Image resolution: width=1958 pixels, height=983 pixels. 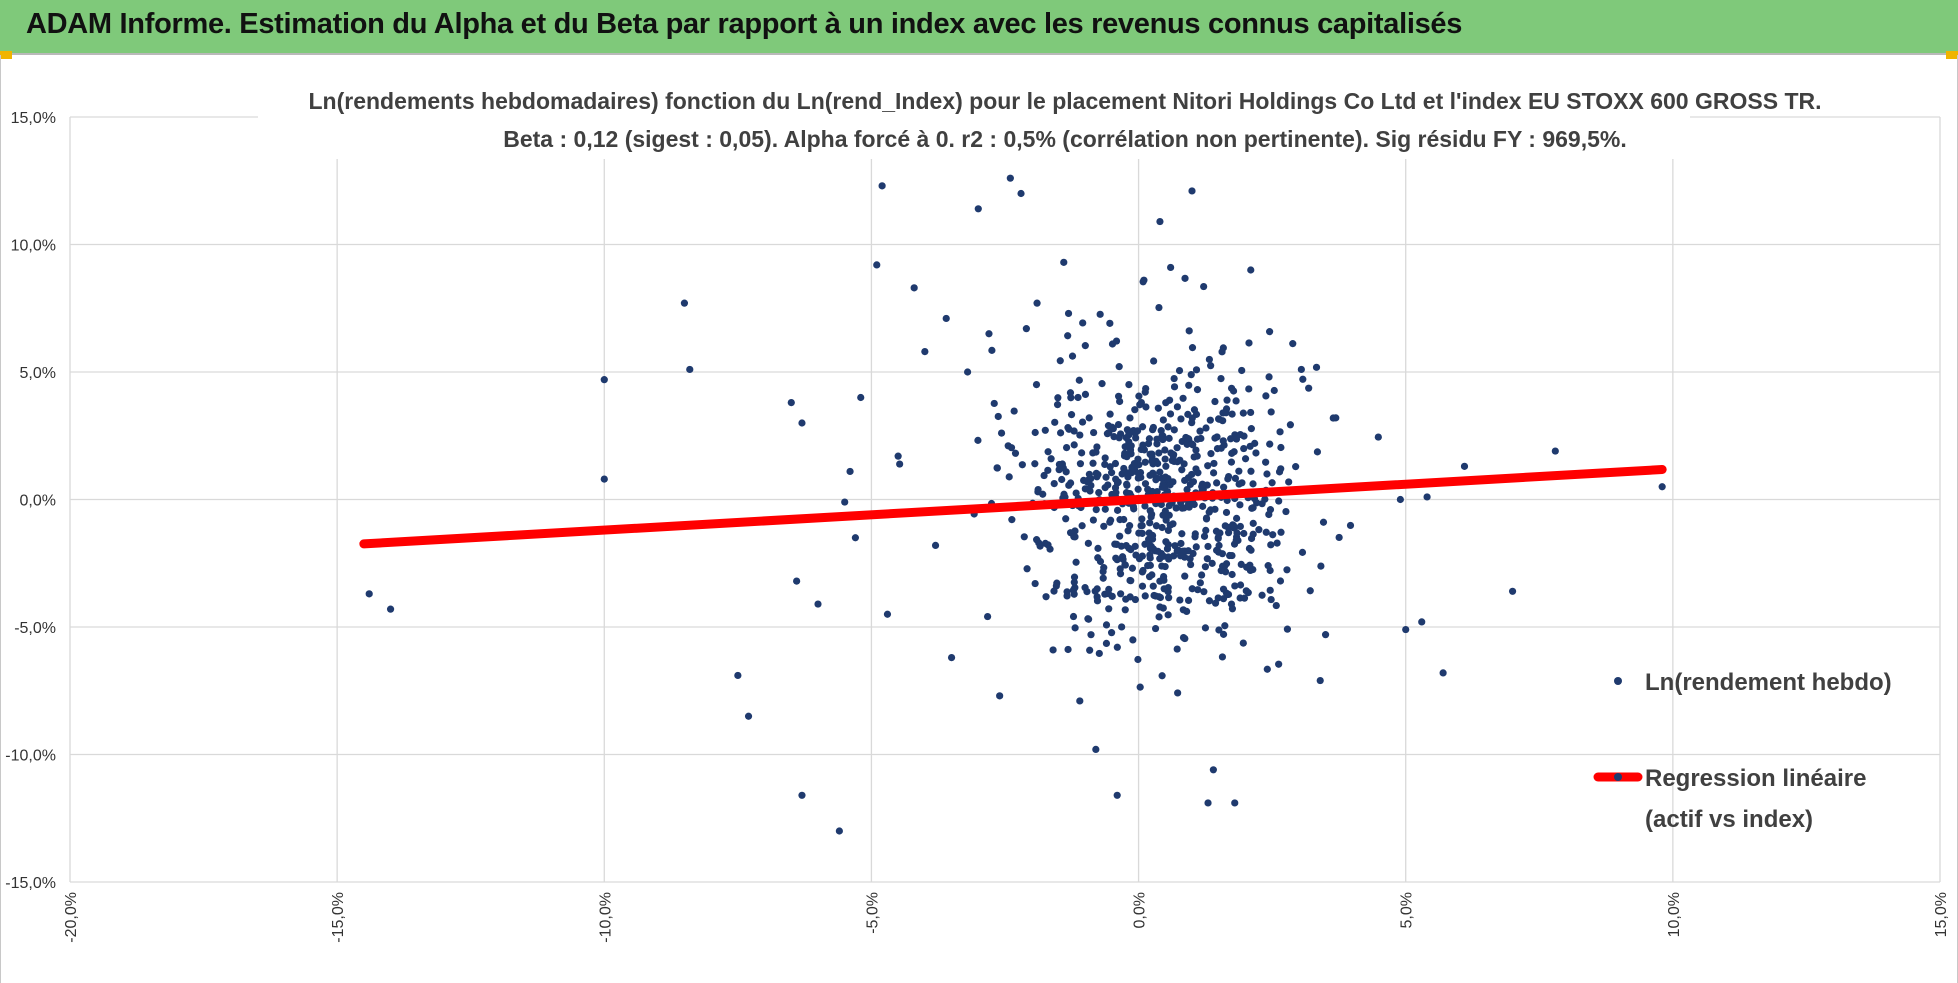 I want to click on y-tick-label: 5,0%, so click(x=38, y=373).